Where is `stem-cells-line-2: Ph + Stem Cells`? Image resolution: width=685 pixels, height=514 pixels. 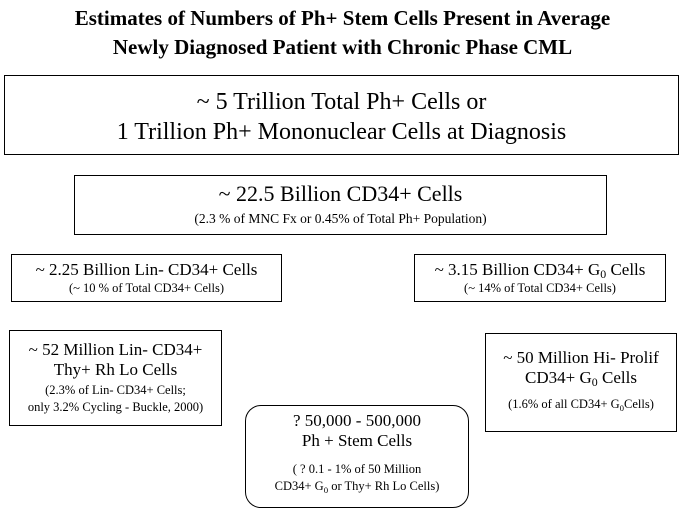 stem-cells-line-2: Ph + Stem Cells is located at coordinates (357, 440).